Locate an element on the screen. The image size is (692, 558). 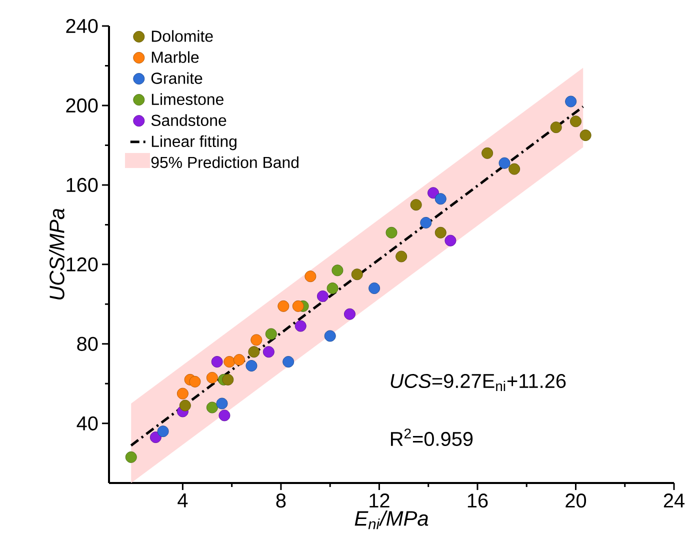
legend-label: Dolomite is located at coordinates (182, 36).